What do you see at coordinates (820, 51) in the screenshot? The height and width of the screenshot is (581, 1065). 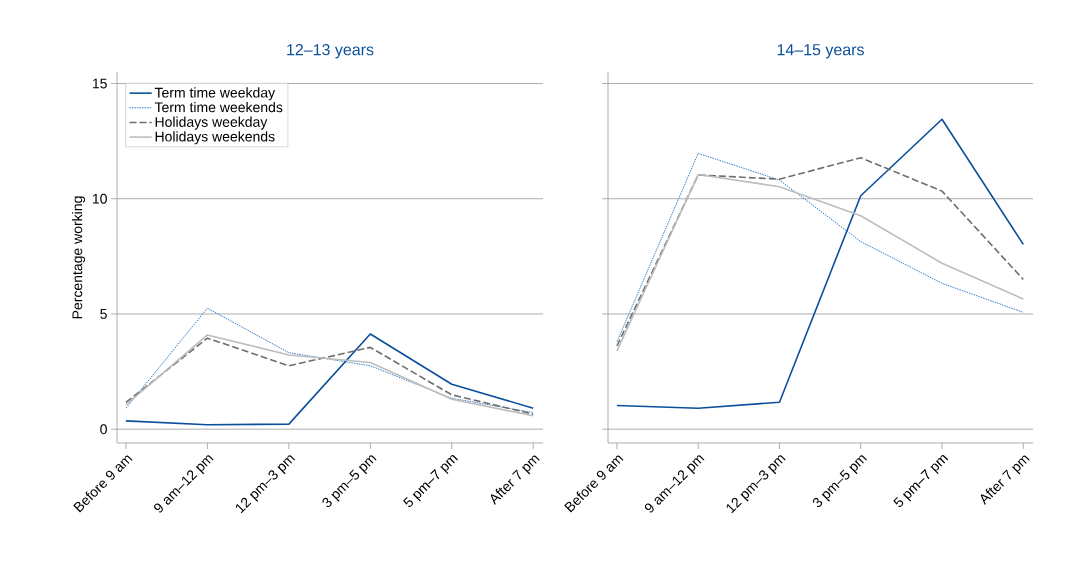 I see `chart-title: 14–15 years` at bounding box center [820, 51].